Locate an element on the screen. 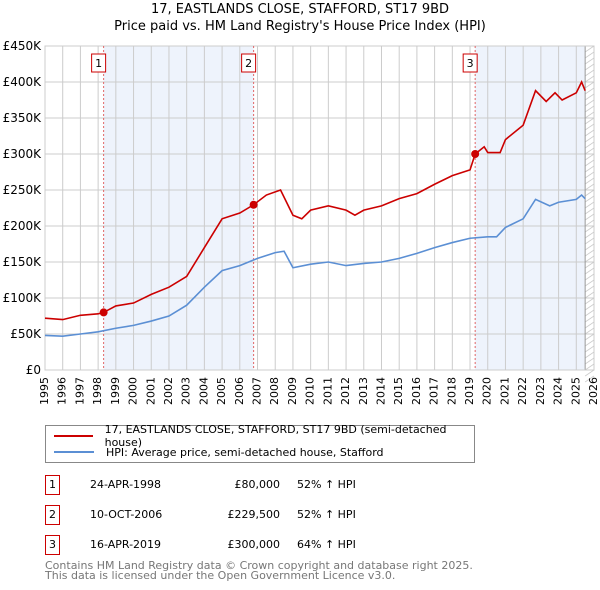 This screenshot has height=590, width=600. x-tick-label: 2006 is located at coordinates (239, 391).